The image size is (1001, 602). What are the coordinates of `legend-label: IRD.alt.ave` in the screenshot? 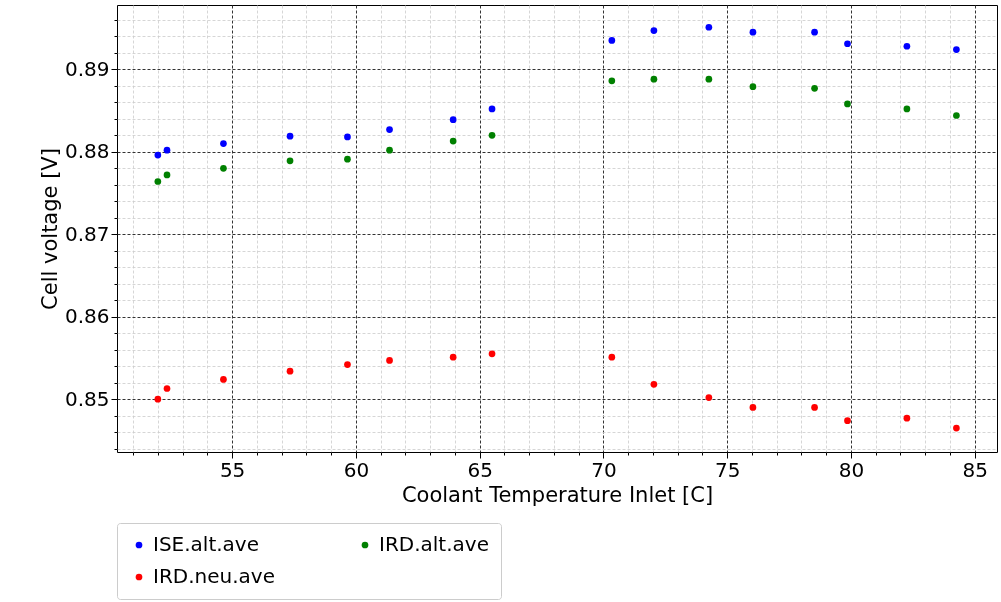 It's located at (434, 544).